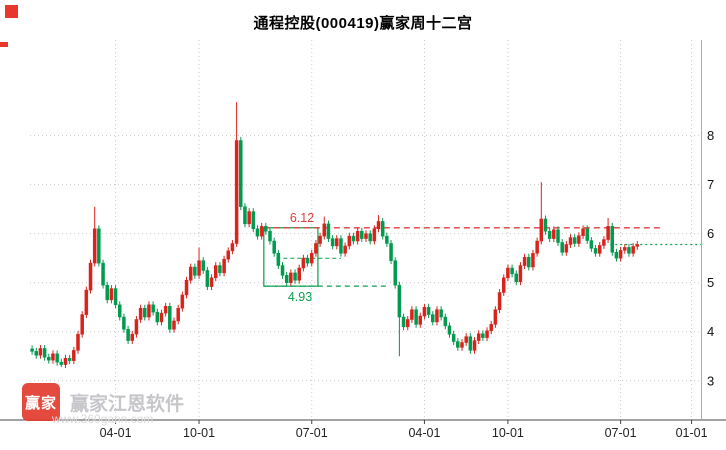 The width and height of the screenshot is (726, 450). Describe the element at coordinates (710, 380) in the screenshot. I see `svg-text: 3` at that location.